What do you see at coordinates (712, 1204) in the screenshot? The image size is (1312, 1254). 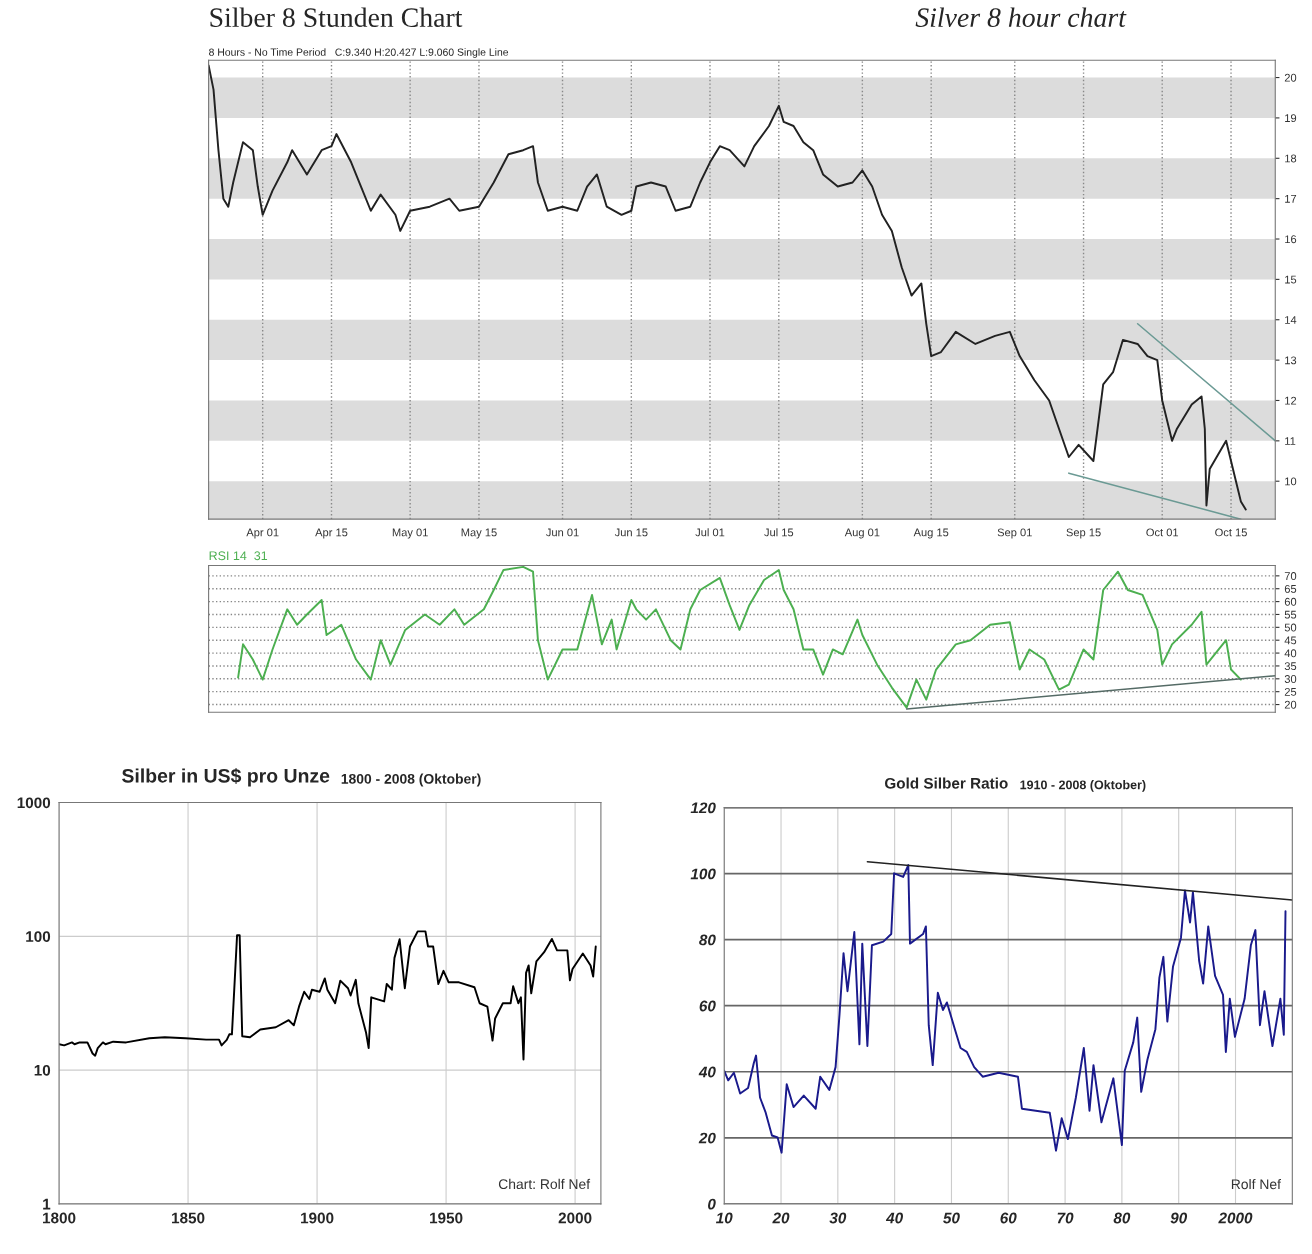 I see `y-tick-label: 0` at bounding box center [712, 1204].